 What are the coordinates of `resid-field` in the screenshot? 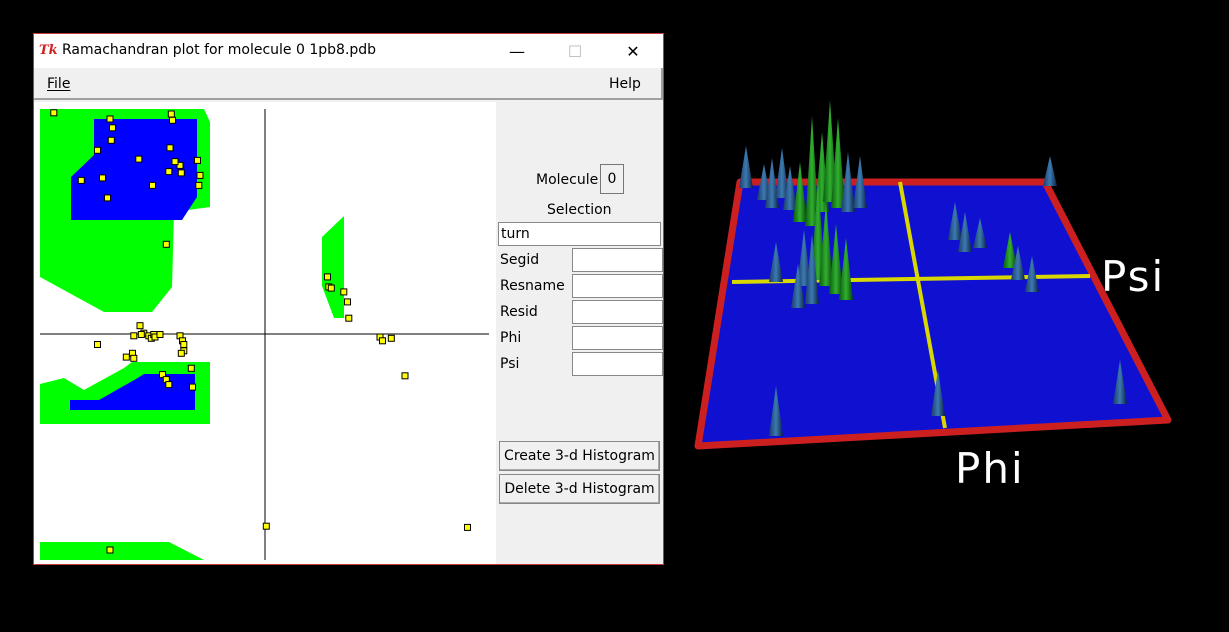 It's located at (617, 312).